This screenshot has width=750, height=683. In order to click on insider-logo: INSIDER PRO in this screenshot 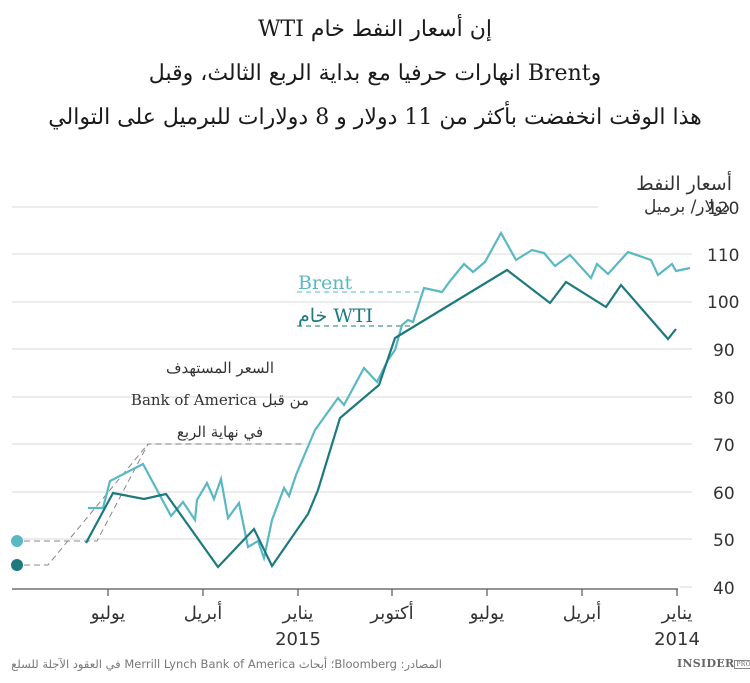, I will do `click(713, 663)`.